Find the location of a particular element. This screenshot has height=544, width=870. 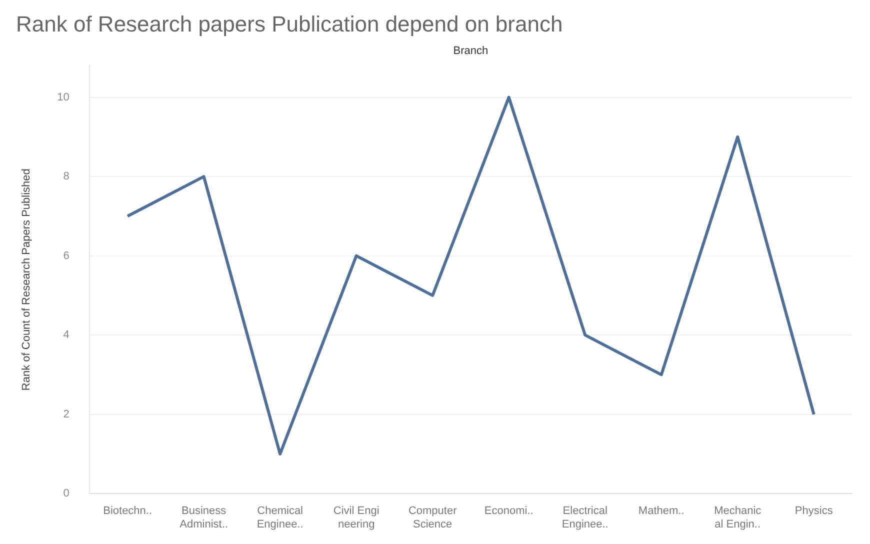

chart-title: Rank of Research papers Publication depend on branch is located at coordinates (289, 23).